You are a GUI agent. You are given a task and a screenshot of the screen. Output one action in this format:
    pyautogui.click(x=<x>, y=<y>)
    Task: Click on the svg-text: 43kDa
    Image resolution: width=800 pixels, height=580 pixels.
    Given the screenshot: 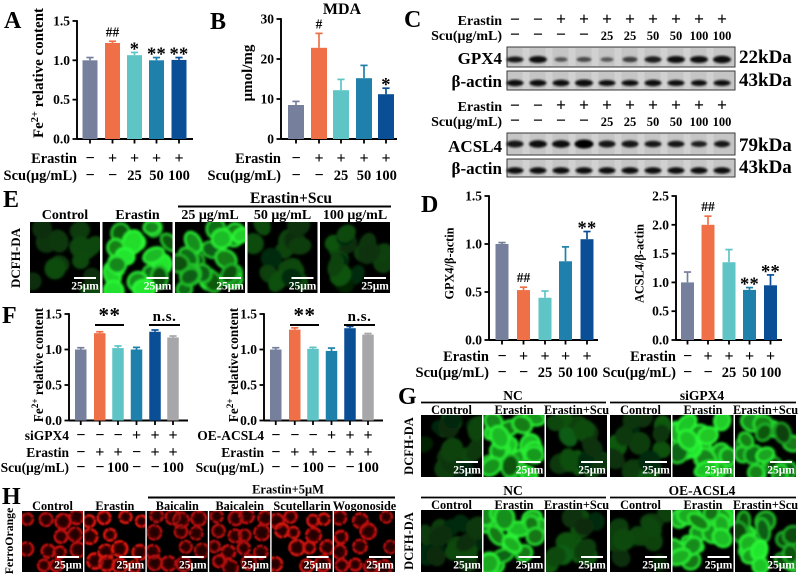 What is the action you would take?
    pyautogui.click(x=765, y=80)
    